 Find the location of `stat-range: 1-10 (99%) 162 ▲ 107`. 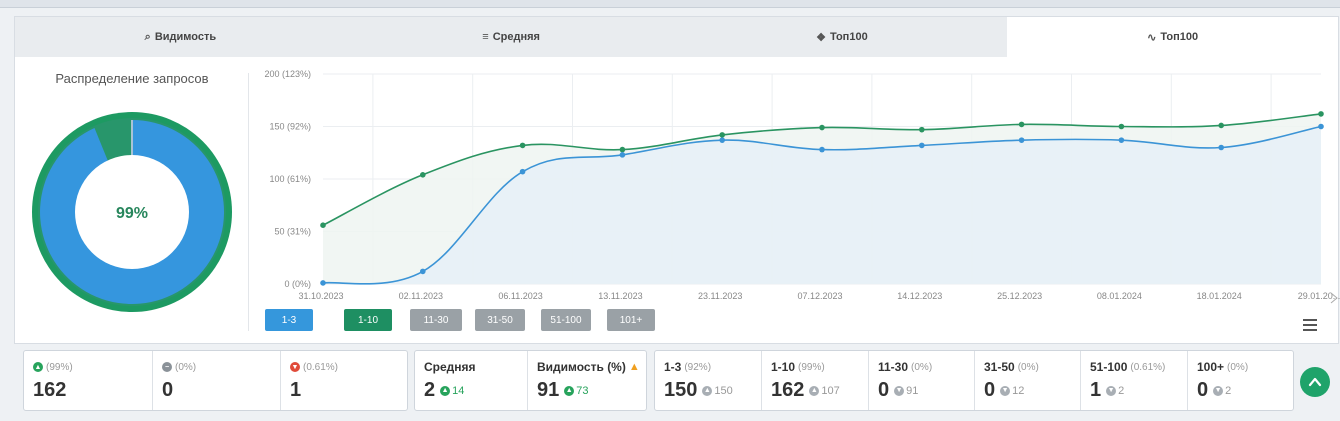

stat-range: 1-10 (99%) 162 ▲ 107 is located at coordinates (815, 380).